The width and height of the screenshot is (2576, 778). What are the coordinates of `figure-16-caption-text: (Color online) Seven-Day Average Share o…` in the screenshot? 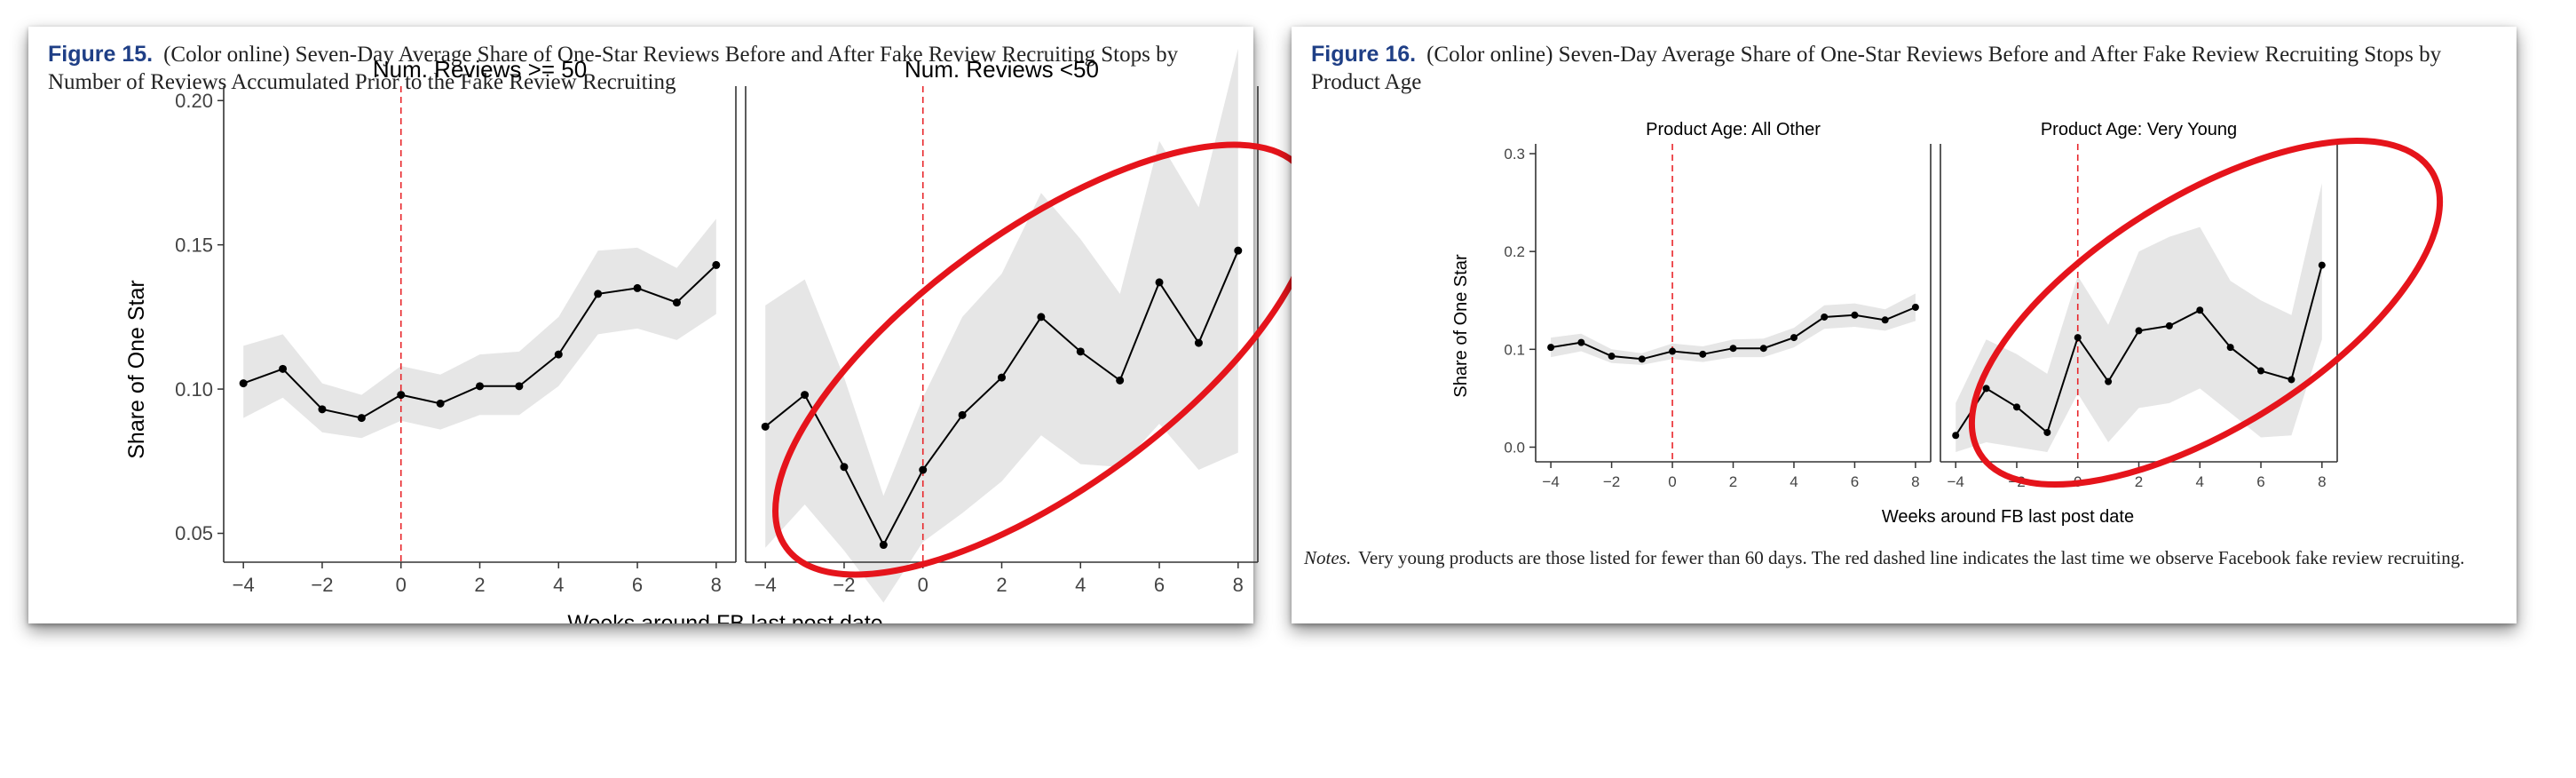 It's located at (1876, 68).